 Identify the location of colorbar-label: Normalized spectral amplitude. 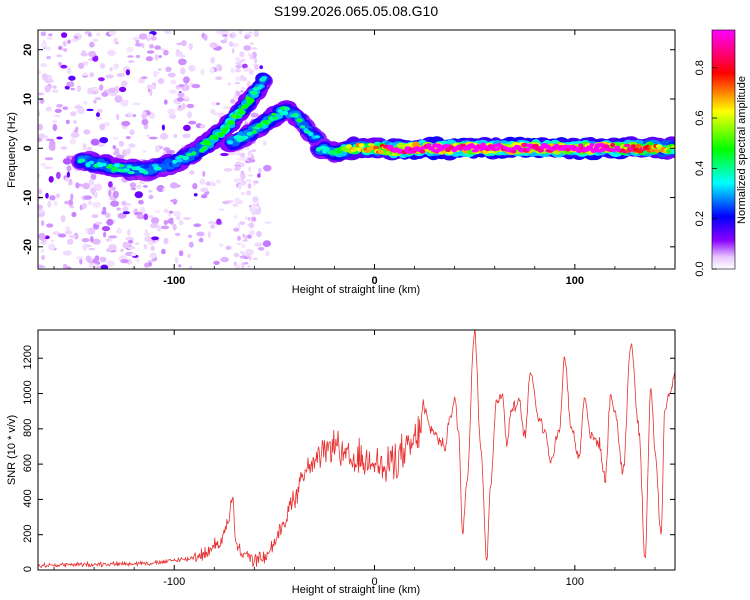
(742, 150).